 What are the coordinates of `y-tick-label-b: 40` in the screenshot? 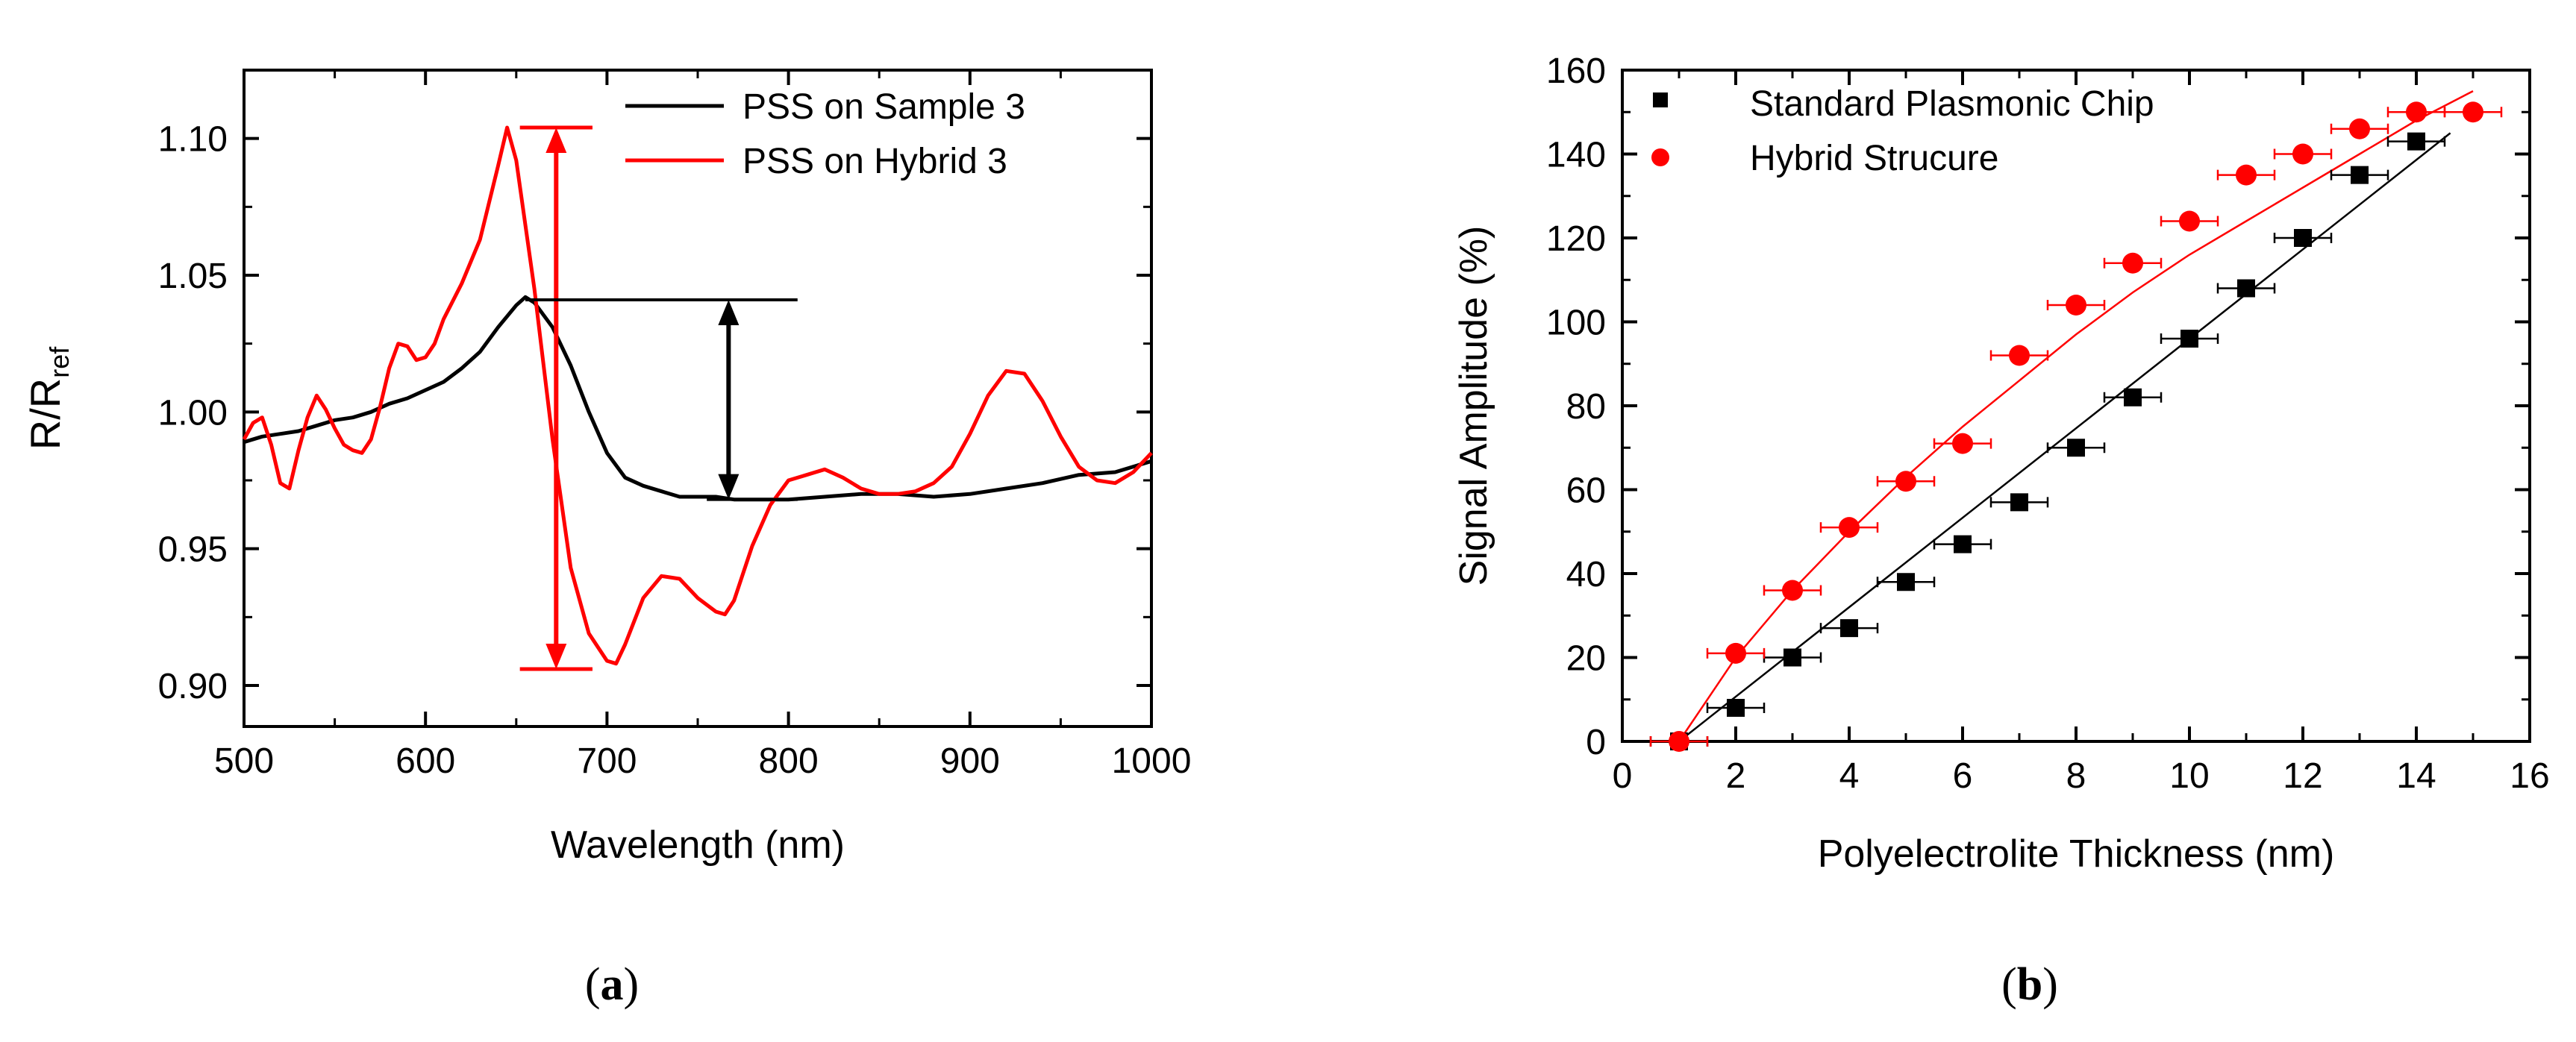 It's located at (1586, 574).